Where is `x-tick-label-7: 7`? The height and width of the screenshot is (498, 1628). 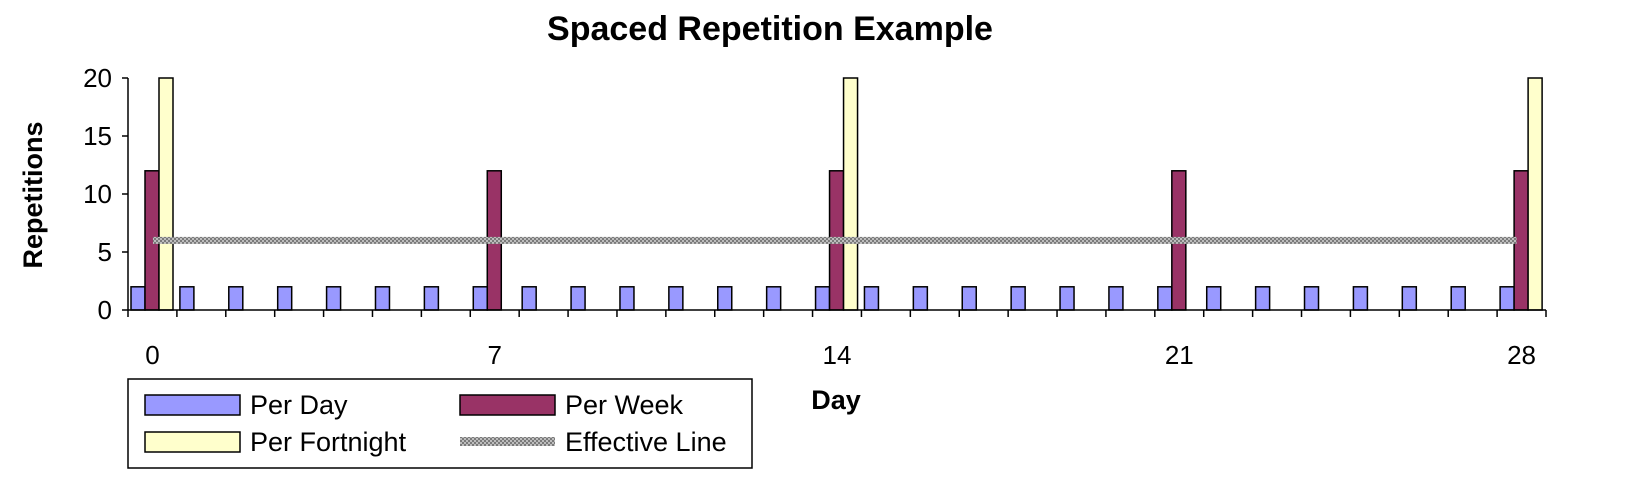
x-tick-label-7: 7 is located at coordinates (494, 355).